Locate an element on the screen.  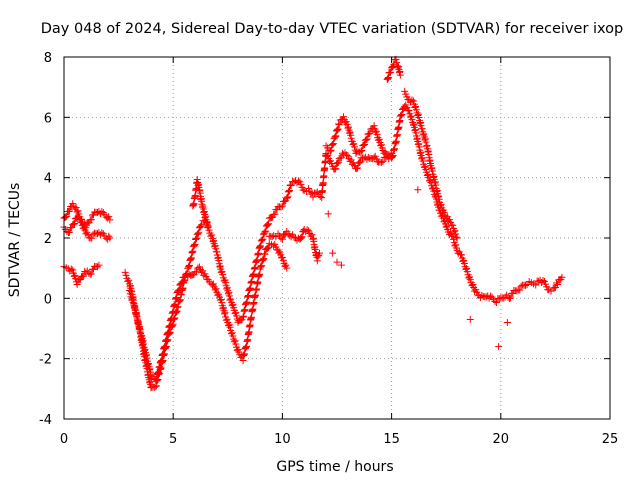
y-tick-label: 2 is located at coordinates (48, 239).